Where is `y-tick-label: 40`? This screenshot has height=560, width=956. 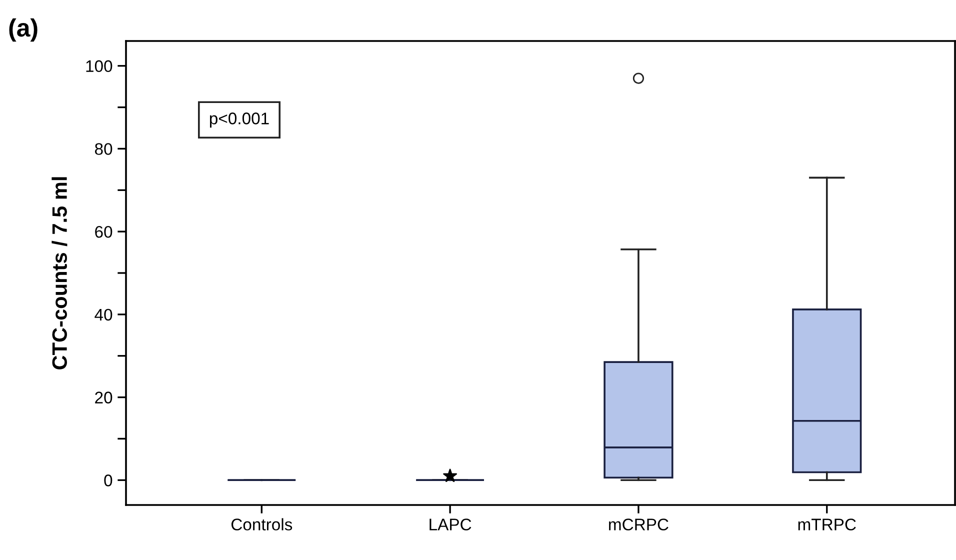
y-tick-label: 40 is located at coordinates (103, 314).